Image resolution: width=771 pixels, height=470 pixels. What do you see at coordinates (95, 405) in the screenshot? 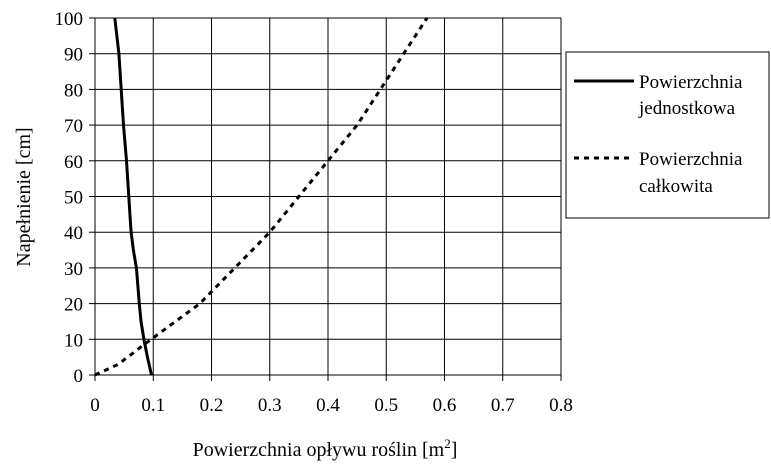
I see `x-tick-label: 0` at bounding box center [95, 405].